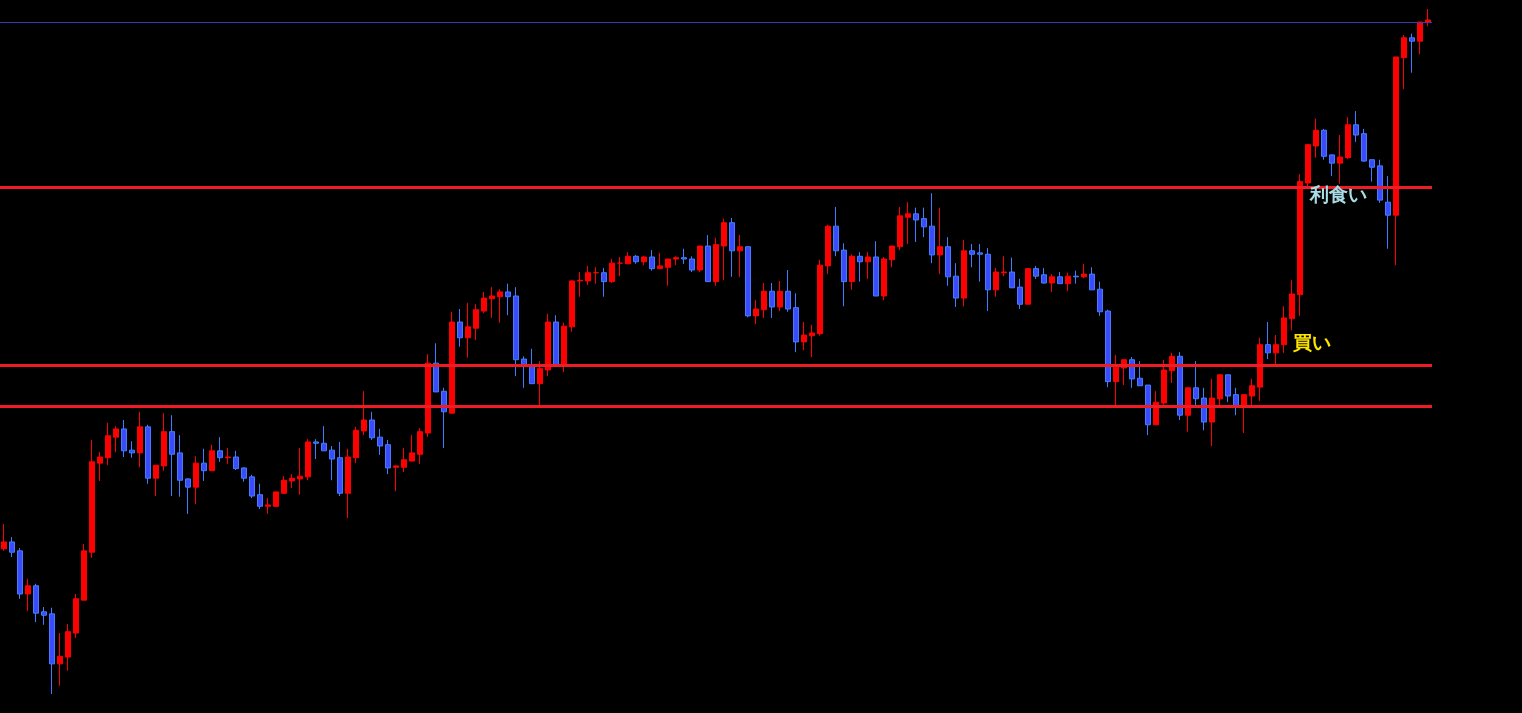 The image size is (1522, 713). Describe the element at coordinates (1311, 341) in the screenshot. I see `annotation: 買い` at that location.